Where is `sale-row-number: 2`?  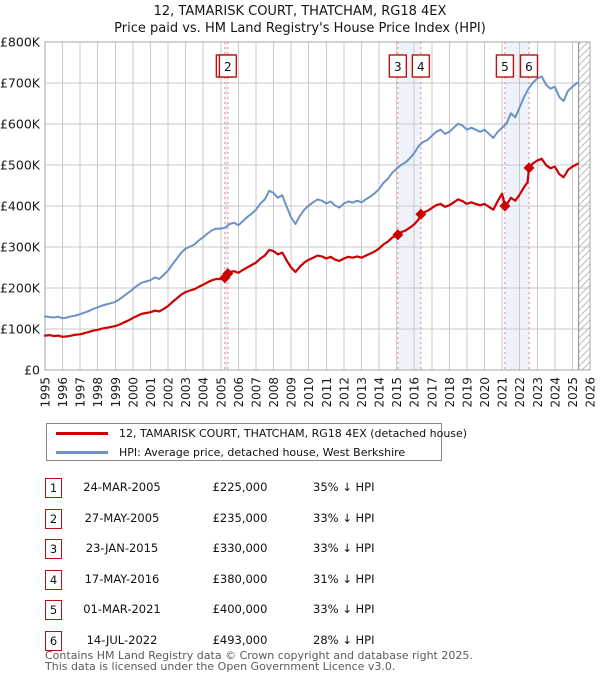
sale-row-number: 2 is located at coordinates (53, 518).